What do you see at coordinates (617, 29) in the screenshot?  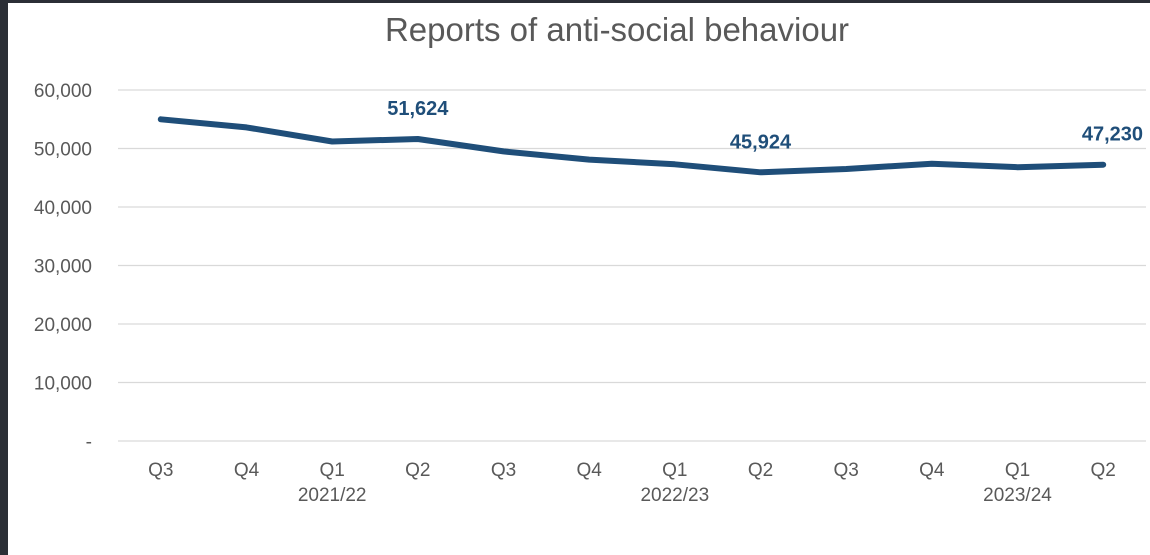 I see `chart-title: Reports of anti-social behaviour` at bounding box center [617, 29].